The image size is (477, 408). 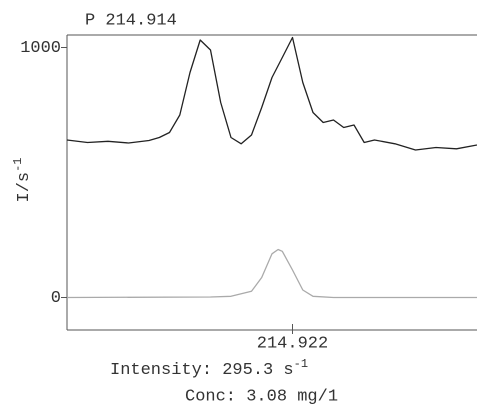 I want to click on y-label-sup: -1, so click(x=18, y=164).